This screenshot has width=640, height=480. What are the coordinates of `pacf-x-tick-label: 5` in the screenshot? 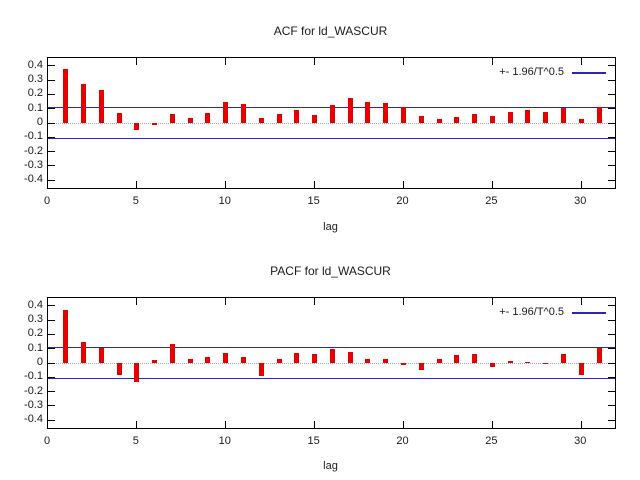 It's located at (135, 441).